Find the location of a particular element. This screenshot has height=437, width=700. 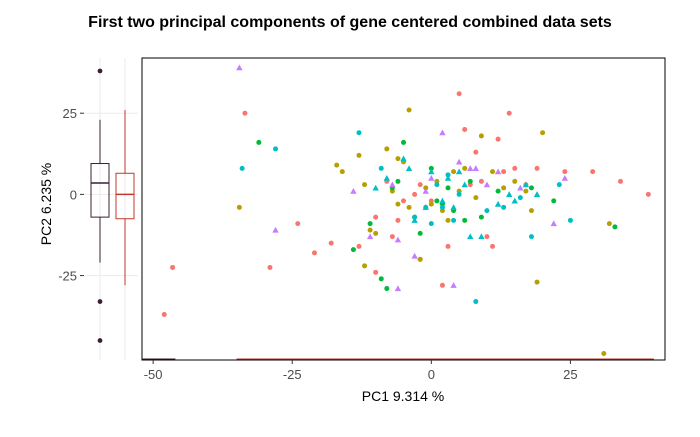

marginal-gridlines is located at coordinates (111, 209).